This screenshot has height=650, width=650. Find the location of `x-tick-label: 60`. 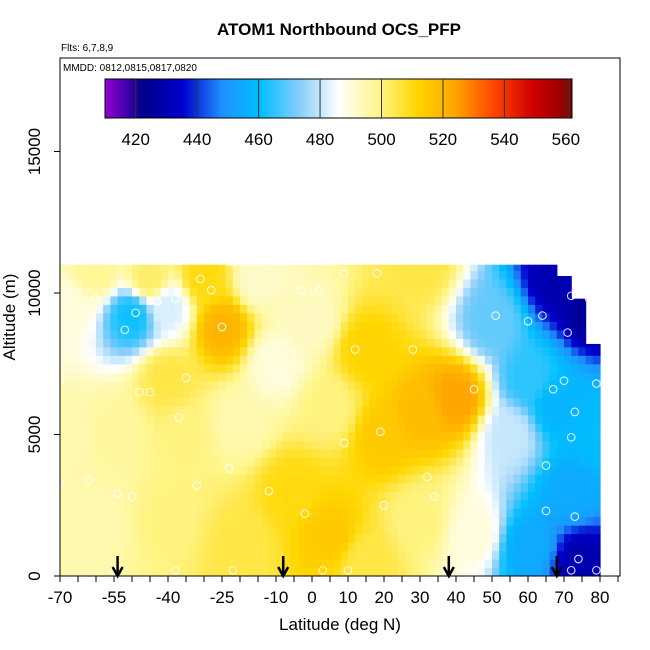

x-tick-label: 60 is located at coordinates (528, 597).